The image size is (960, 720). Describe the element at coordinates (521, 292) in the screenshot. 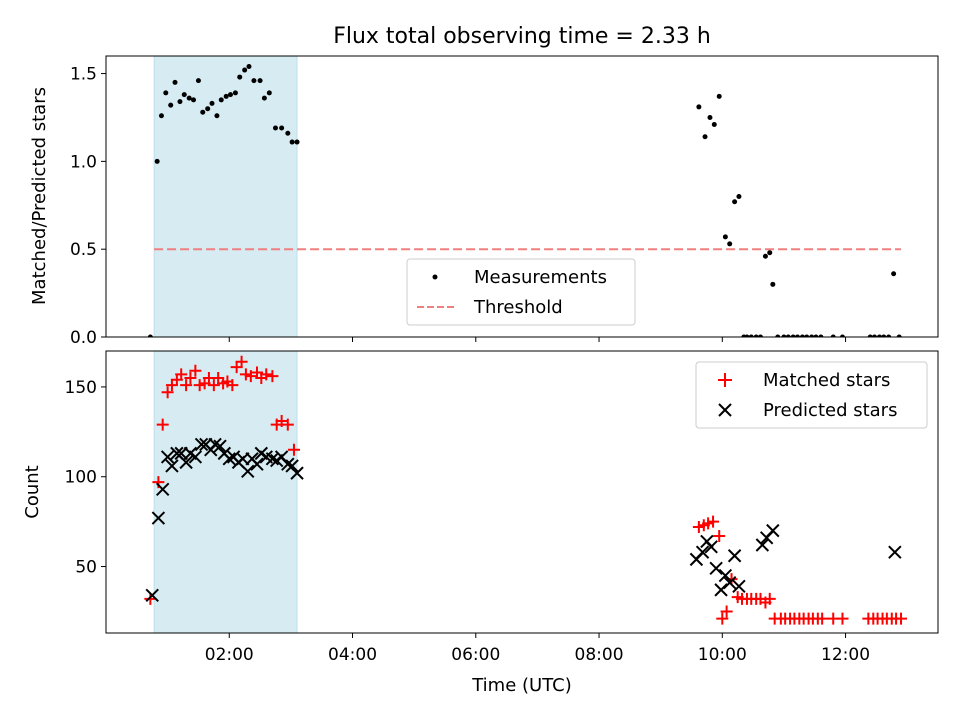

I see `top-legend: Measurements Threshold` at that location.